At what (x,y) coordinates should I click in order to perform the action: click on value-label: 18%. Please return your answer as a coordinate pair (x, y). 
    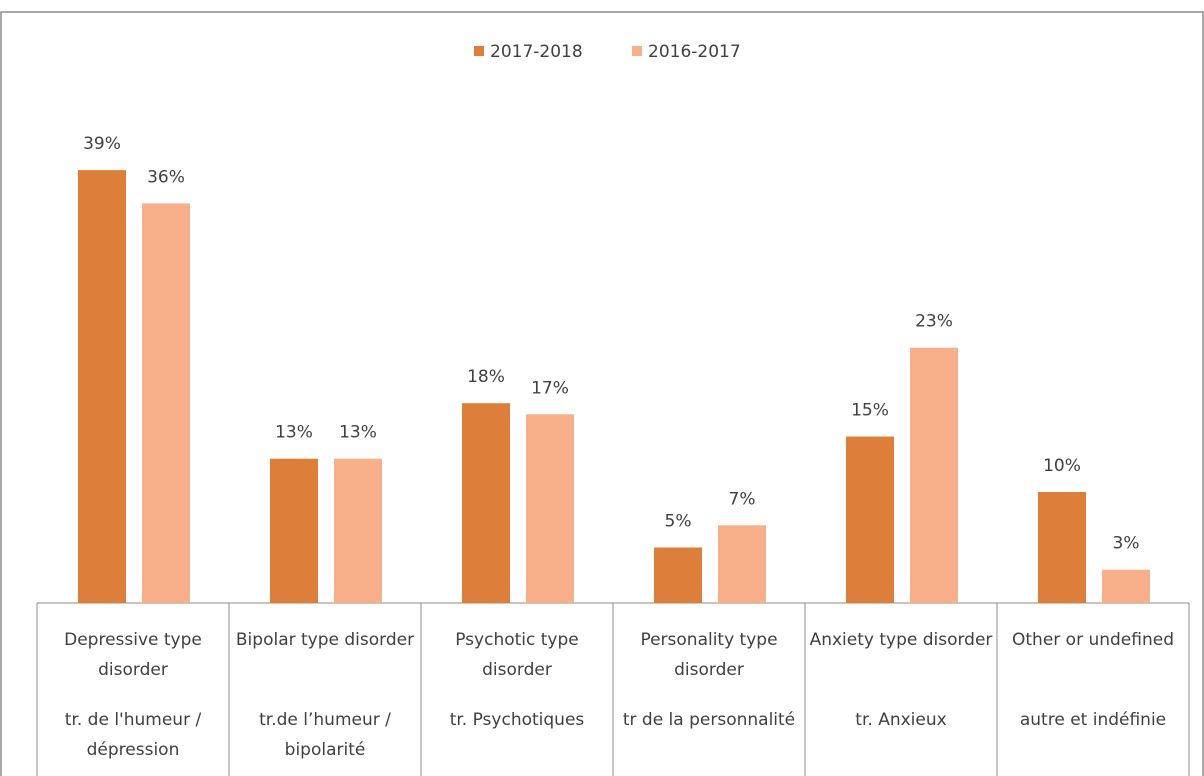
    Looking at the image, I should click on (486, 377).